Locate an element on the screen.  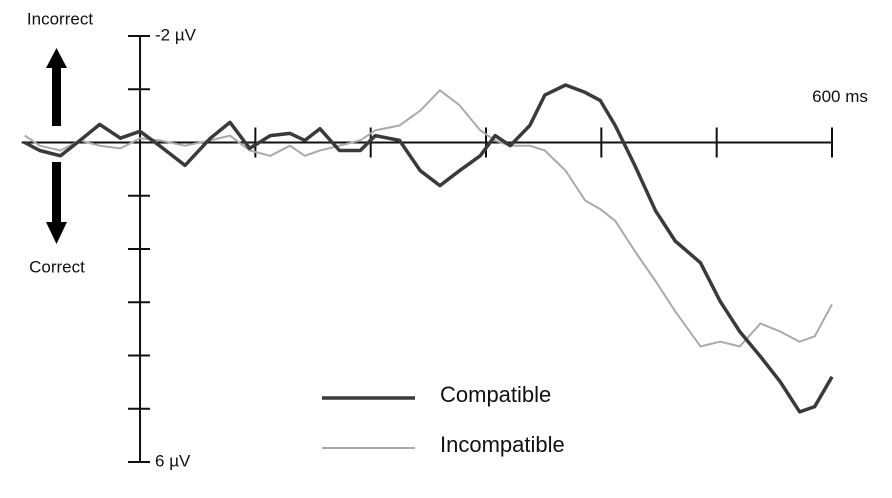
legend-label: Incompatible is located at coordinates (502, 444).